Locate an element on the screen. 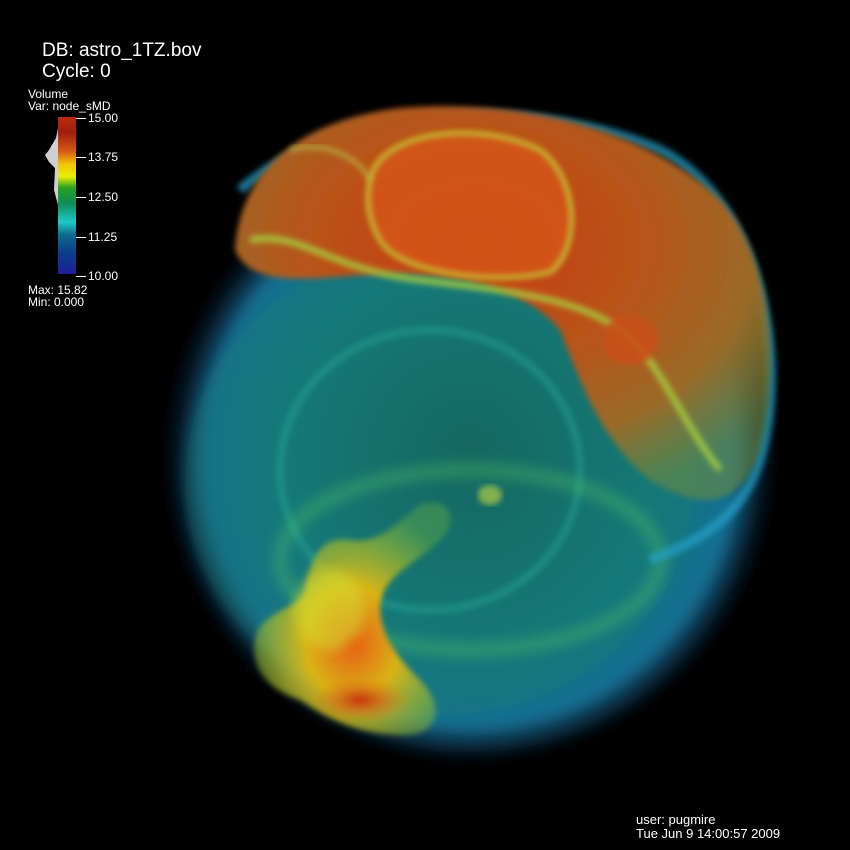  legend-tick: 12.50 is located at coordinates (97, 197).